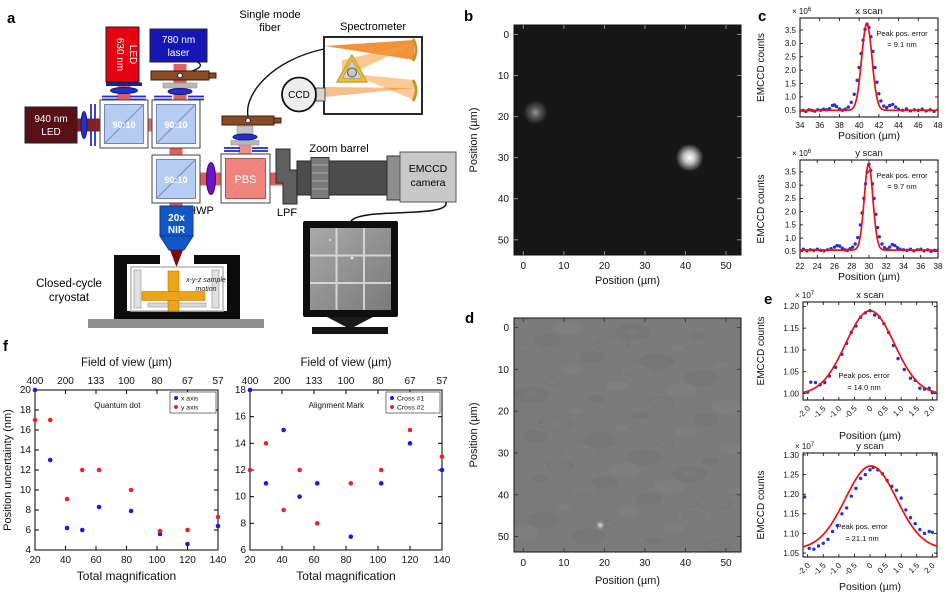  Describe the element at coordinates (791, 393) in the screenshot. I see `svg-text: 1.00` at that location.